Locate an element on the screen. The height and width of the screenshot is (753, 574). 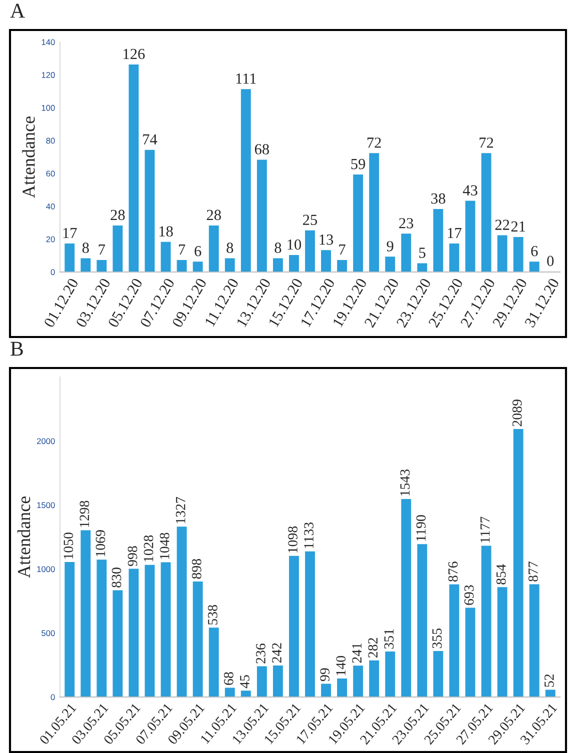
data-label: 898 is located at coordinates (197, 568).